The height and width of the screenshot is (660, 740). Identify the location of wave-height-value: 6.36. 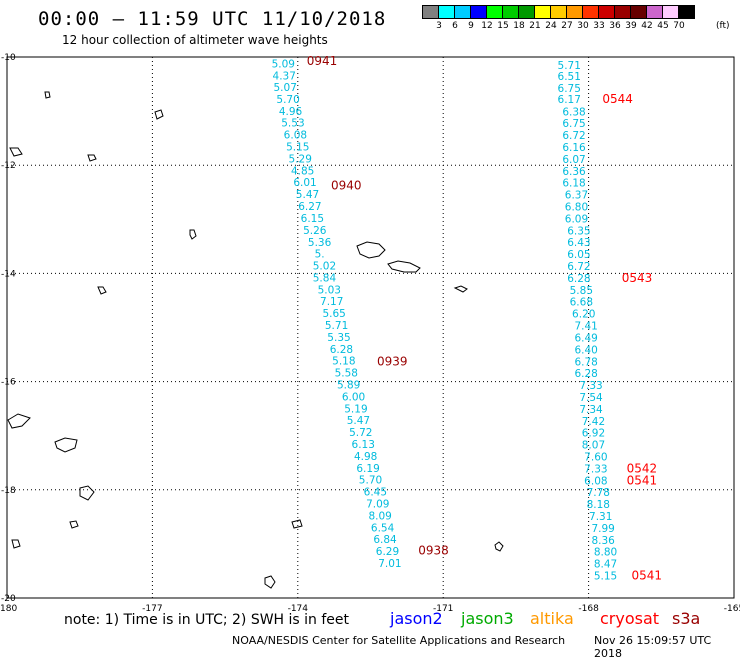
(574, 172).